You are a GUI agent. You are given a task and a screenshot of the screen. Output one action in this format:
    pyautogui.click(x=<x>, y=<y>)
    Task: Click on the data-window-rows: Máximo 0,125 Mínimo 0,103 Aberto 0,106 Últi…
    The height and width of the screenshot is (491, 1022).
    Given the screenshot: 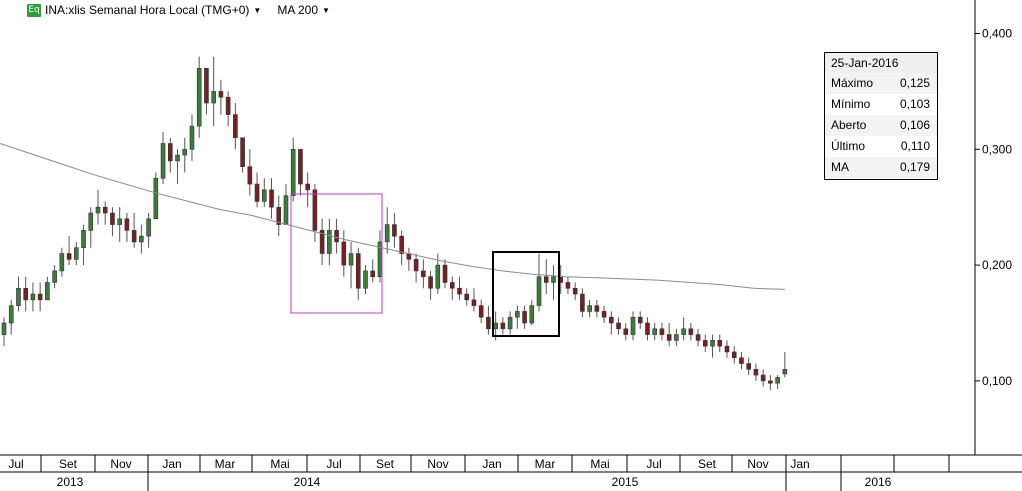 What is the action you would take?
    pyautogui.click(x=881, y=125)
    